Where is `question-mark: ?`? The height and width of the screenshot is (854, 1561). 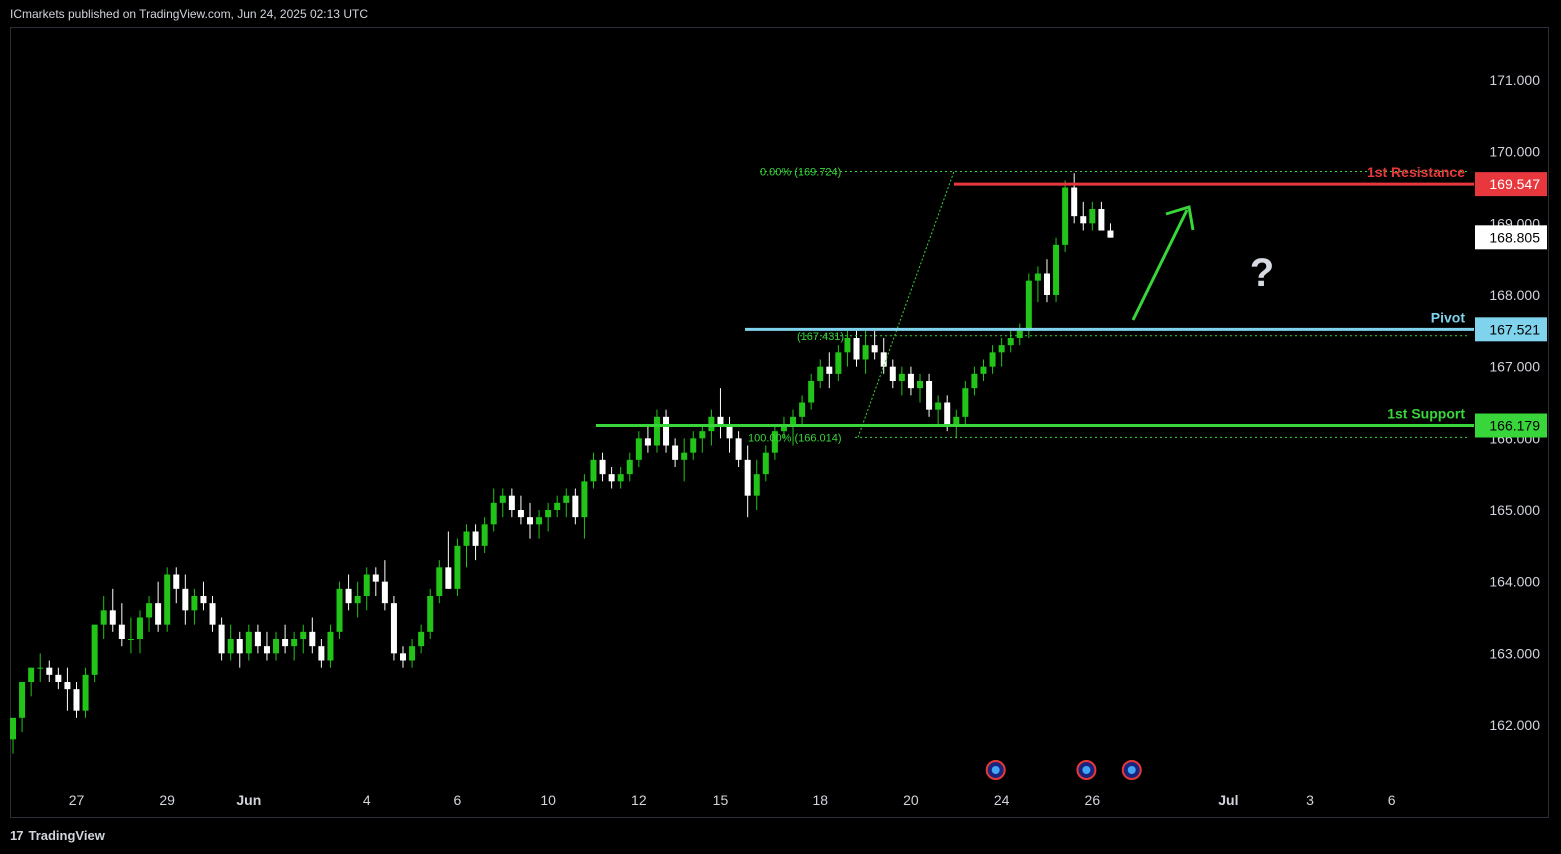 question-mark: ? is located at coordinates (1262, 273).